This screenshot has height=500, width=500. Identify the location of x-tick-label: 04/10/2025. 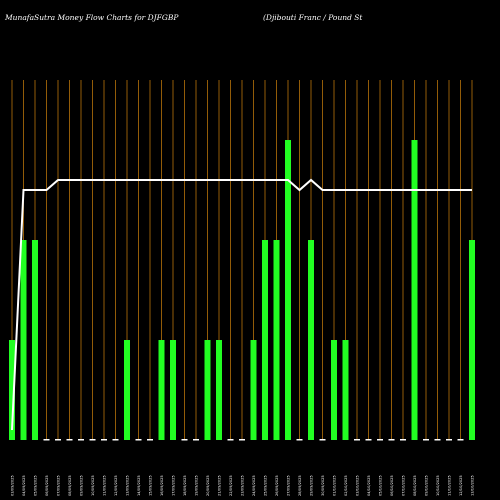
(369, 485).